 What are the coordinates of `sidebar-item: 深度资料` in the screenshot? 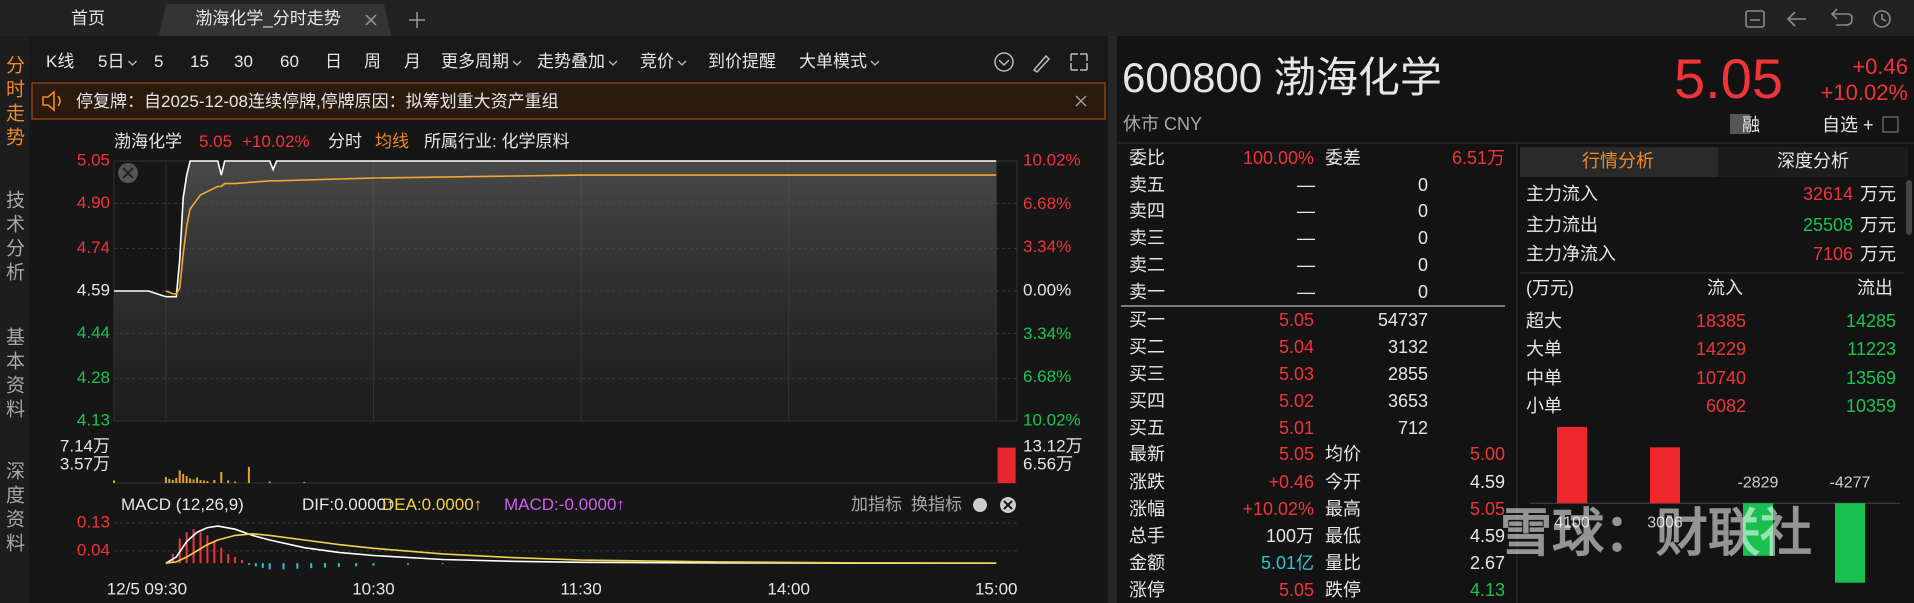 It's located at (13, 509).